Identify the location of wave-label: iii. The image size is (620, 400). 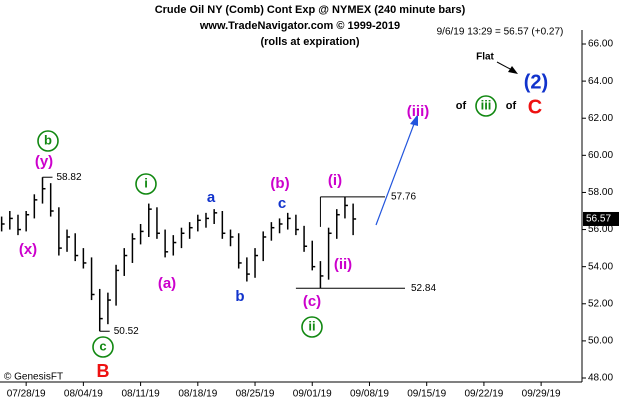
(486, 104).